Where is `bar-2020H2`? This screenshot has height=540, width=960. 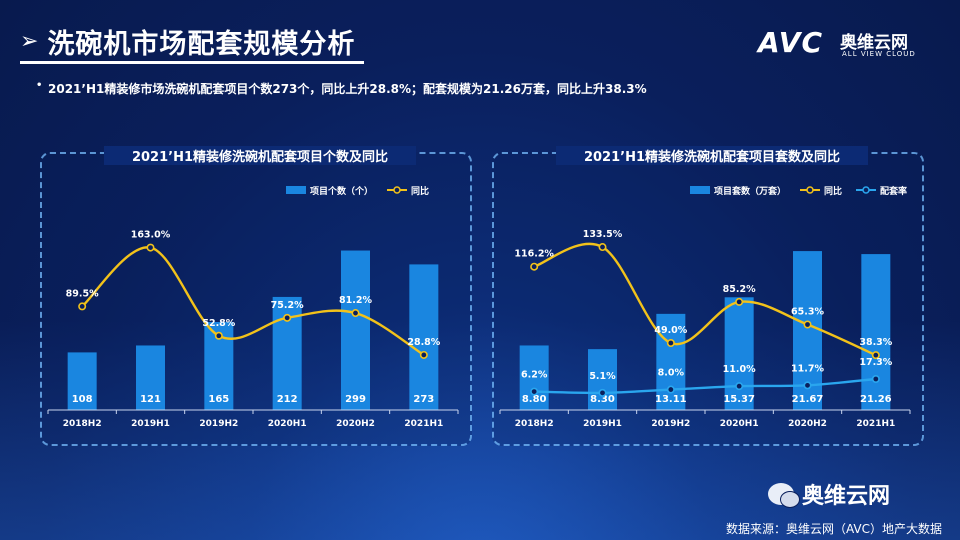 bar-2020H2 is located at coordinates (355, 330).